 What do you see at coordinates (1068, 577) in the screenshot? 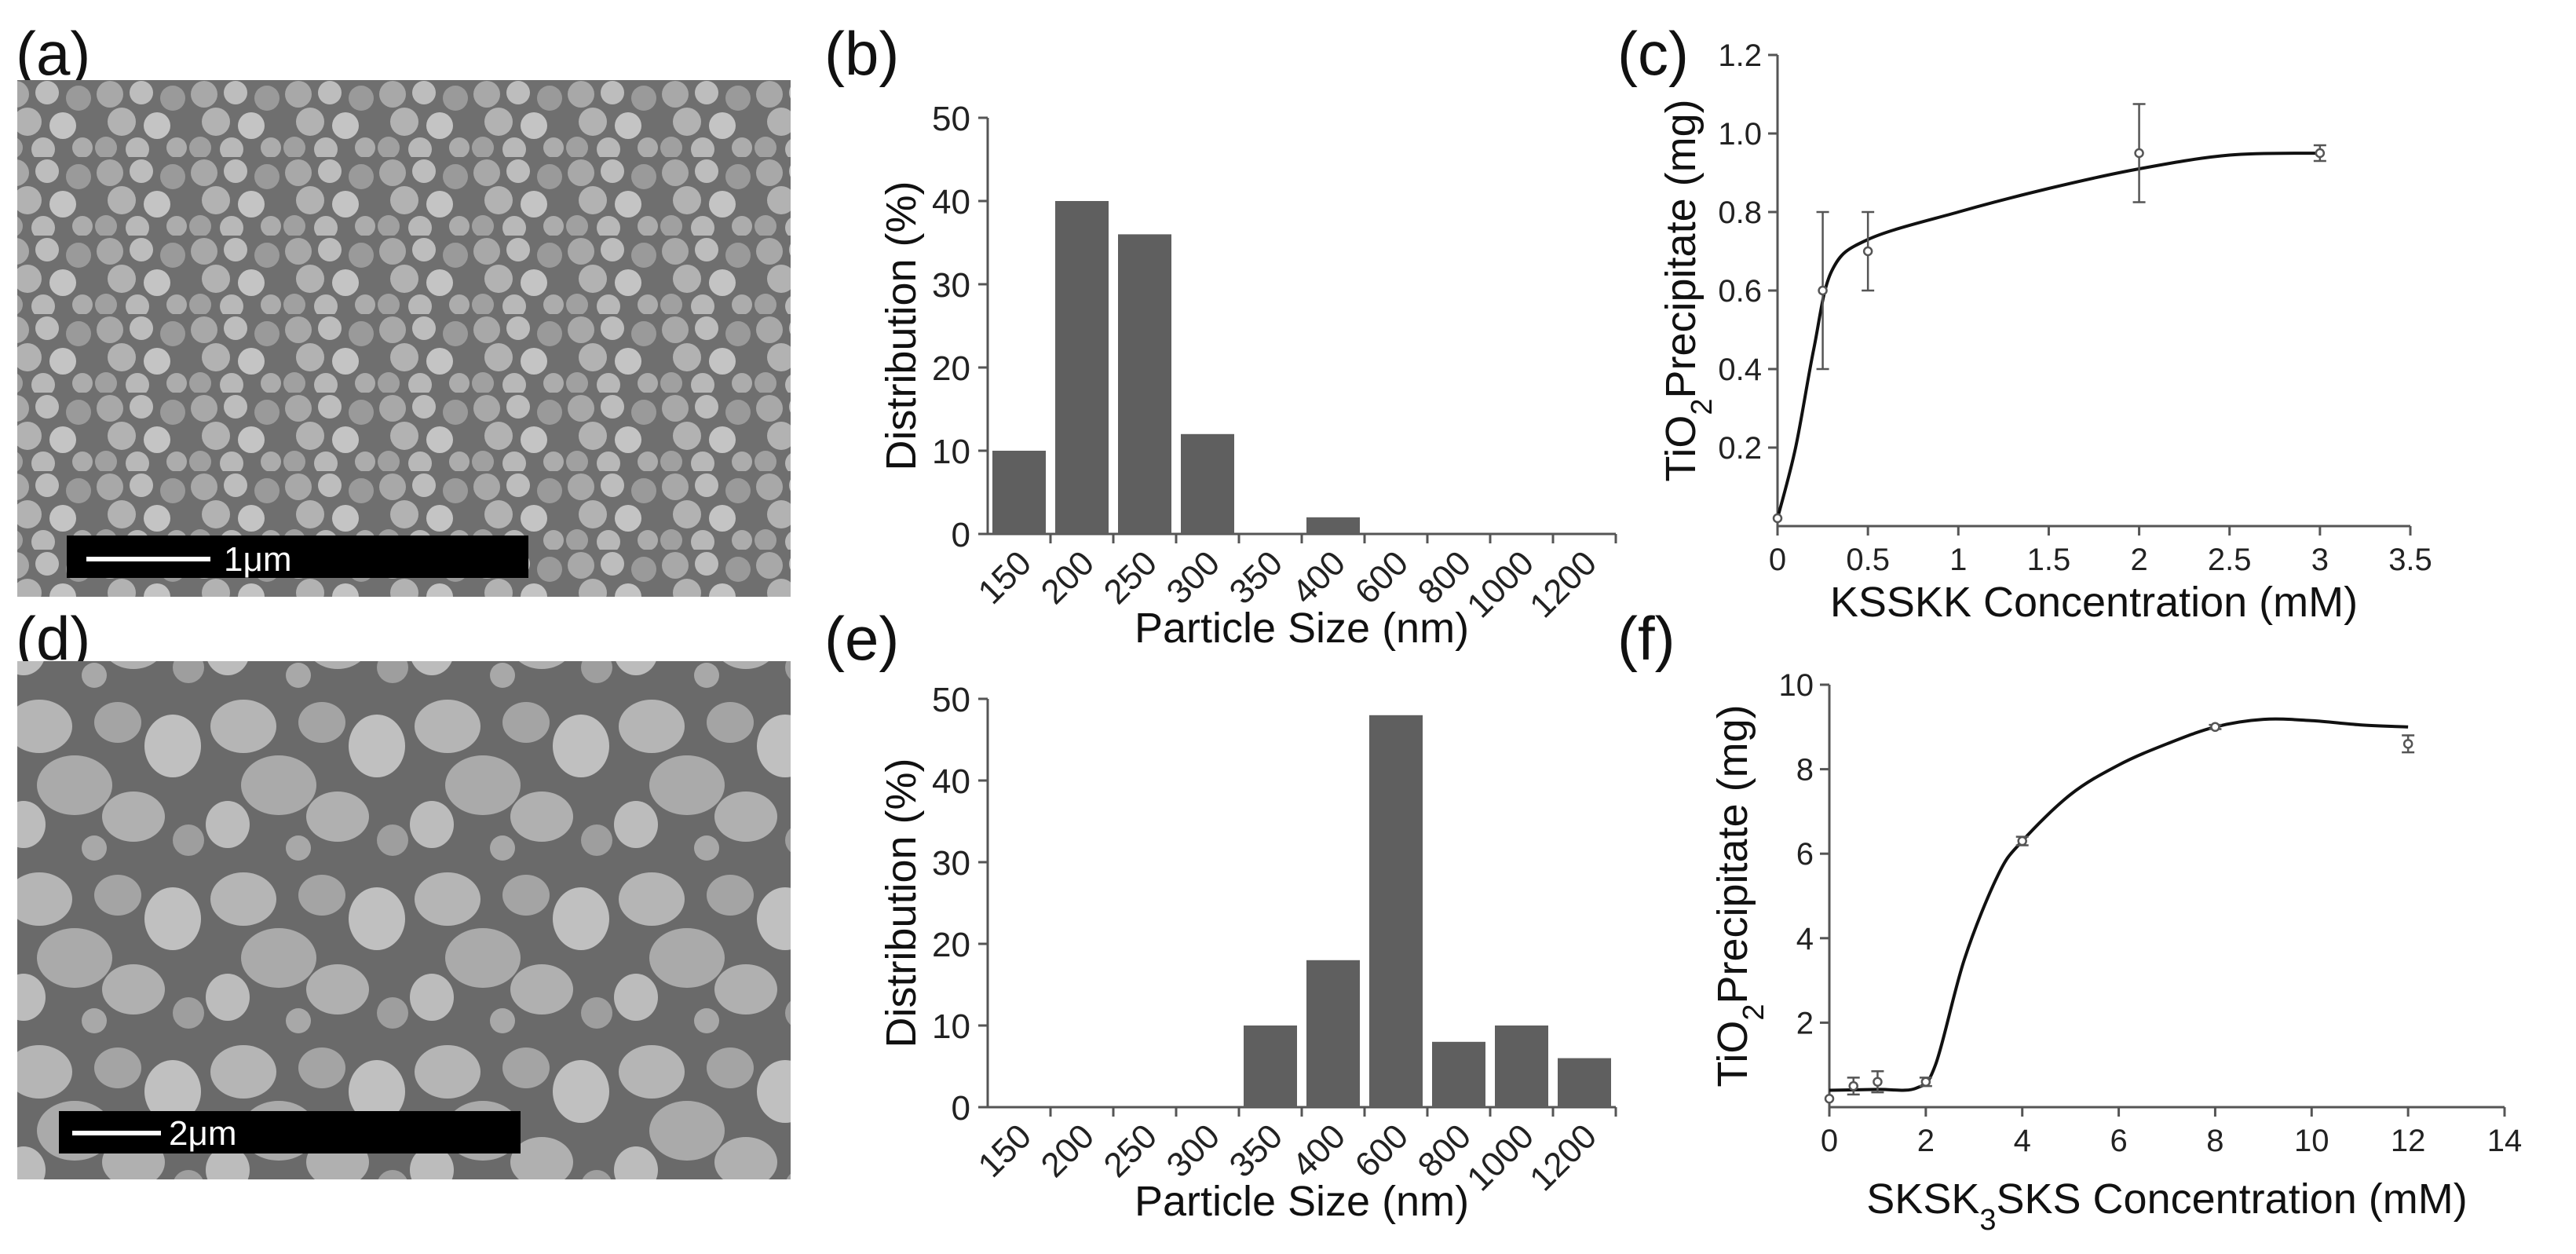
I see `x-tick-label-b: 200` at bounding box center [1068, 577].